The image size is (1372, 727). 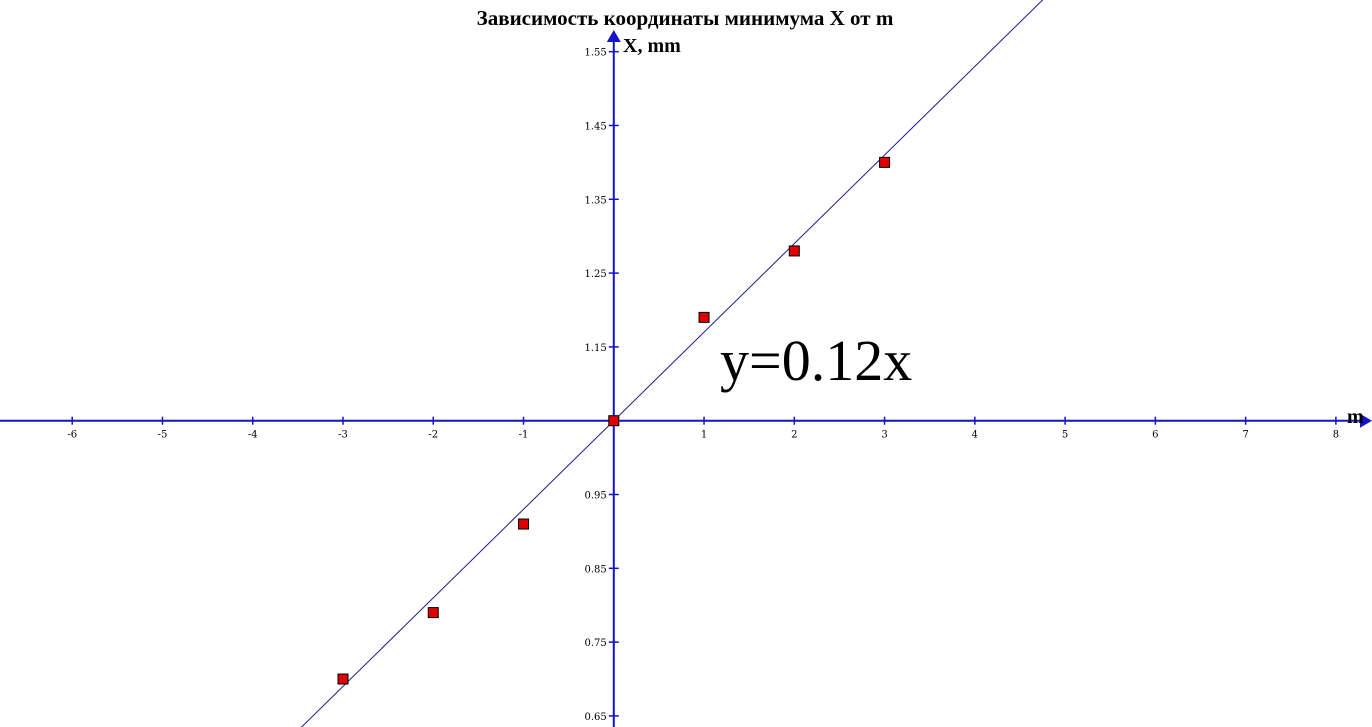 What do you see at coordinates (596, 717) in the screenshot?
I see `y-tick-label: 0.65` at bounding box center [596, 717].